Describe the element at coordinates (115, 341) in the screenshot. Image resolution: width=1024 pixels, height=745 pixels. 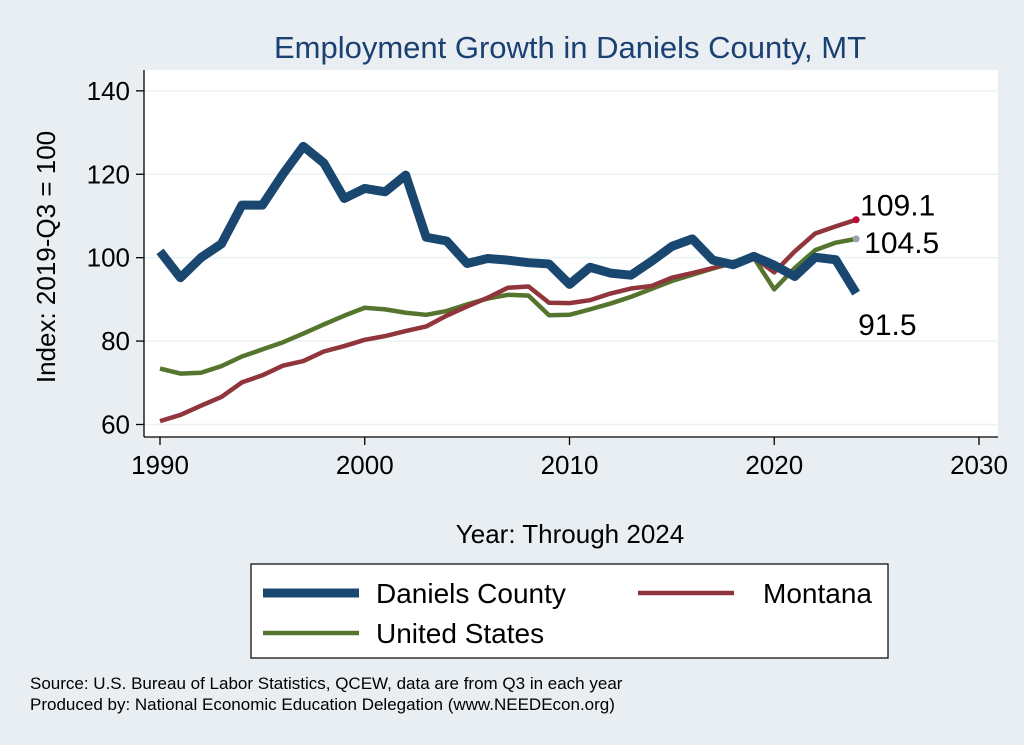
I see `y-tick-label-80: 80` at that location.